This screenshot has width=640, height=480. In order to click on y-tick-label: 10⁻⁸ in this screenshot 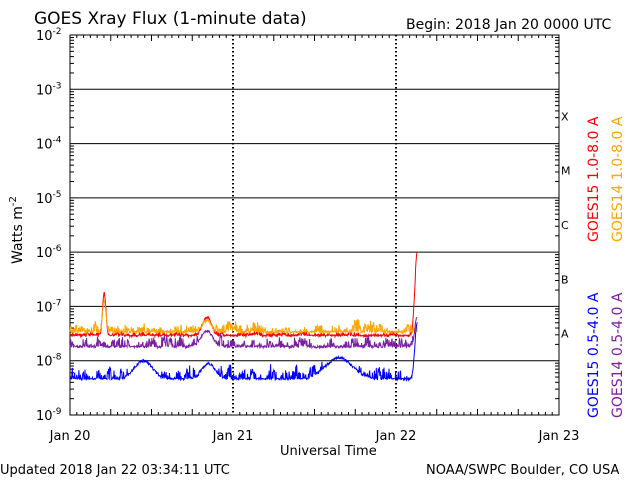, I will do `click(49, 361)`.